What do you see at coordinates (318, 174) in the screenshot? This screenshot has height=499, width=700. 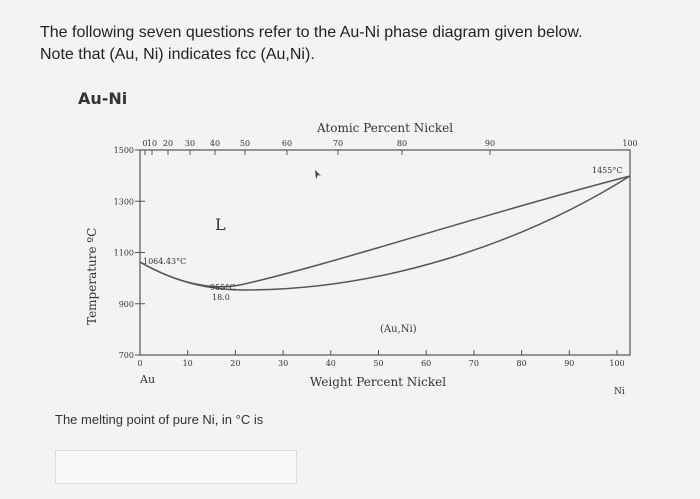 I see `cursor` at bounding box center [318, 174].